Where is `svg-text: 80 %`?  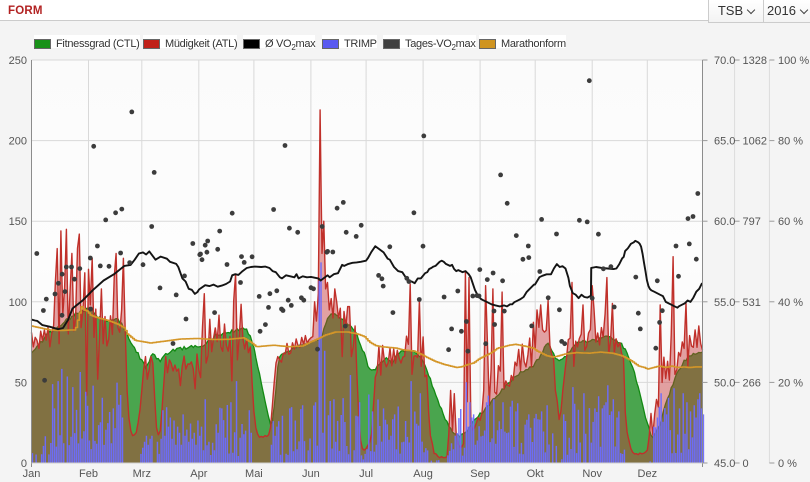 svg-text: 80 % is located at coordinates (790, 142).